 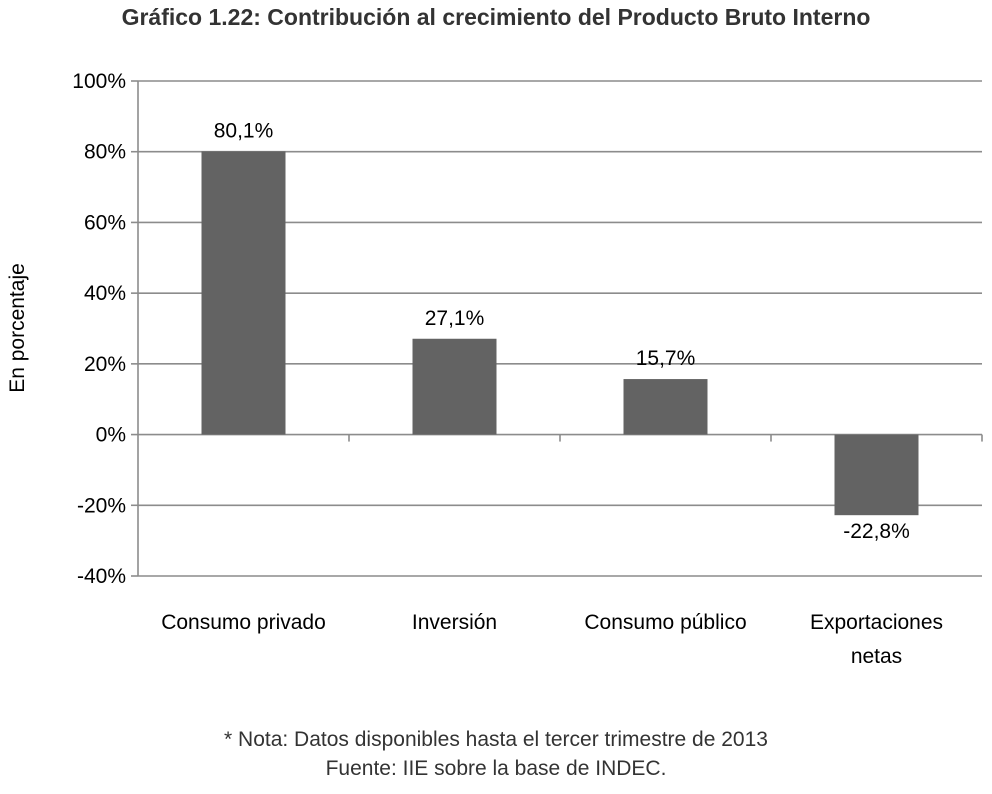 I want to click on y-tick-label: 40%, so click(x=105, y=293).